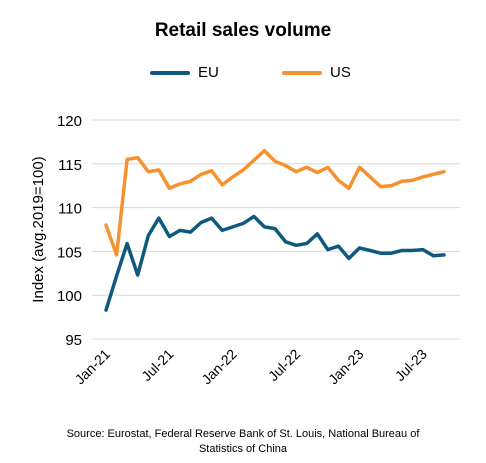 The height and width of the screenshot is (463, 486). What do you see at coordinates (93, 367) in the screenshot?
I see `x-tick-label-Jan-21: Jan-21` at bounding box center [93, 367].